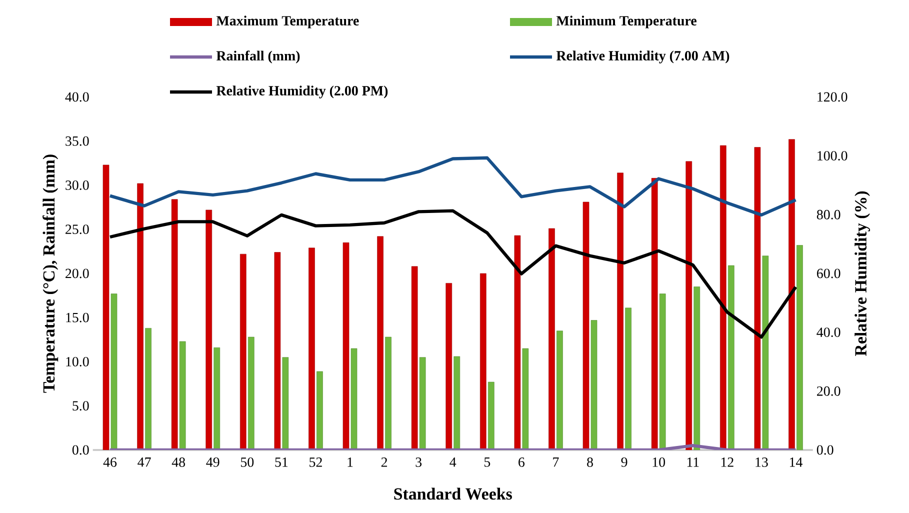  What do you see at coordinates (213, 462) in the screenshot?
I see `x-tick-label: 49` at bounding box center [213, 462].